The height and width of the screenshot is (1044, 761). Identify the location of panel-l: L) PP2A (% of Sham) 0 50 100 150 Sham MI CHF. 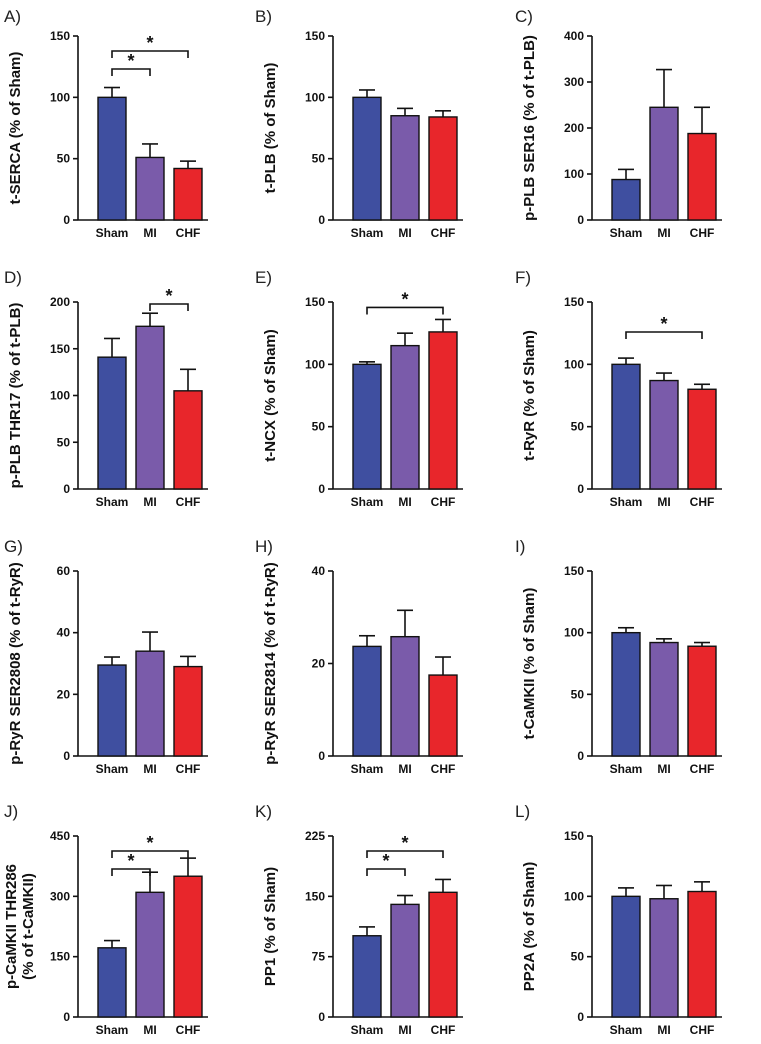
(618, 919).